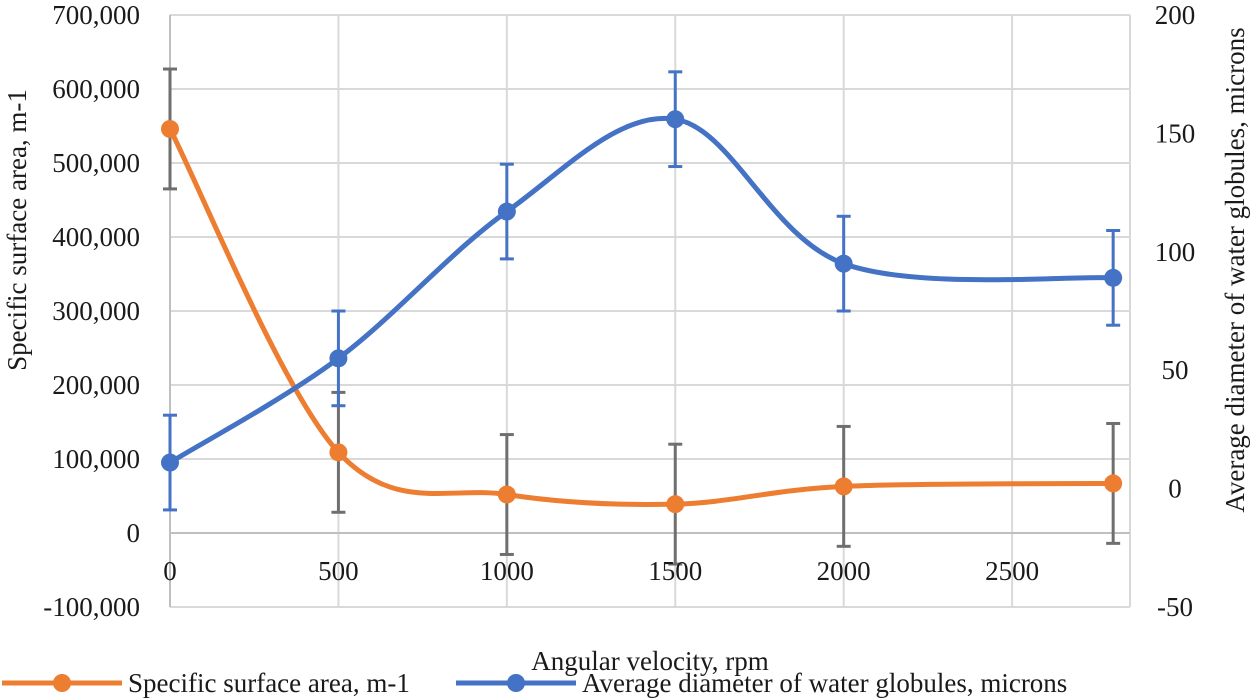  What do you see at coordinates (17, 230) in the screenshot?
I see `left-y-axis-title: Specific surface area, m-1` at bounding box center [17, 230].